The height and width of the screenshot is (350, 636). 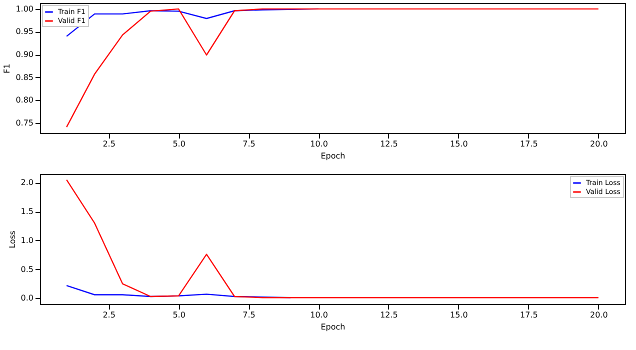 What do you see at coordinates (27, 298) in the screenshot?
I see `y-tick-label: 0.0` at bounding box center [27, 298].